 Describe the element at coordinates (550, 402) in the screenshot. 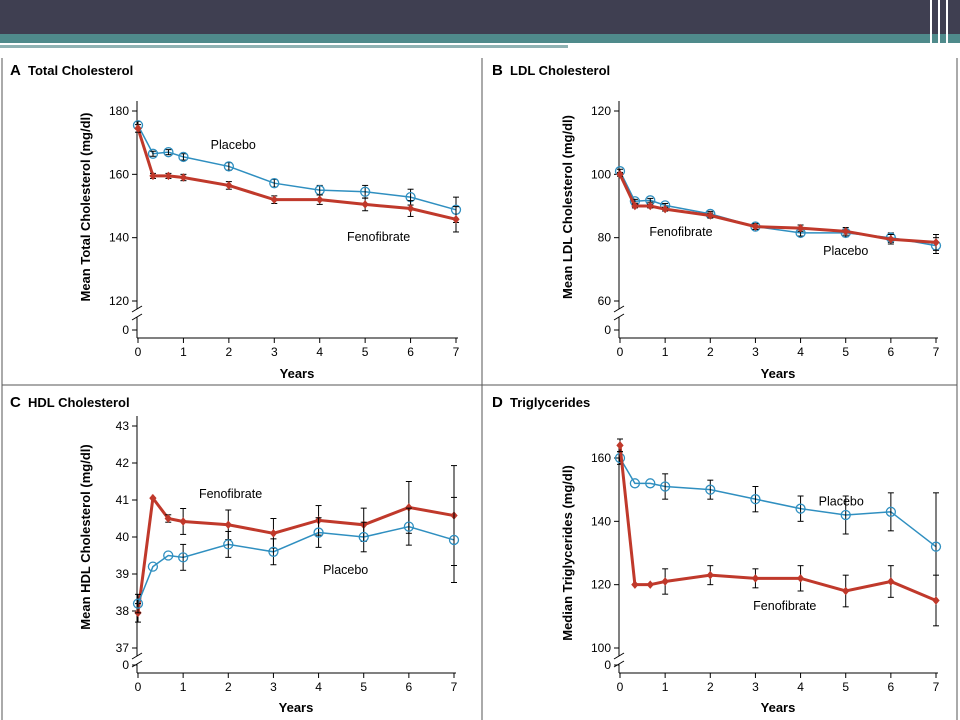

I see `panel-title: Triglycerides` at that location.